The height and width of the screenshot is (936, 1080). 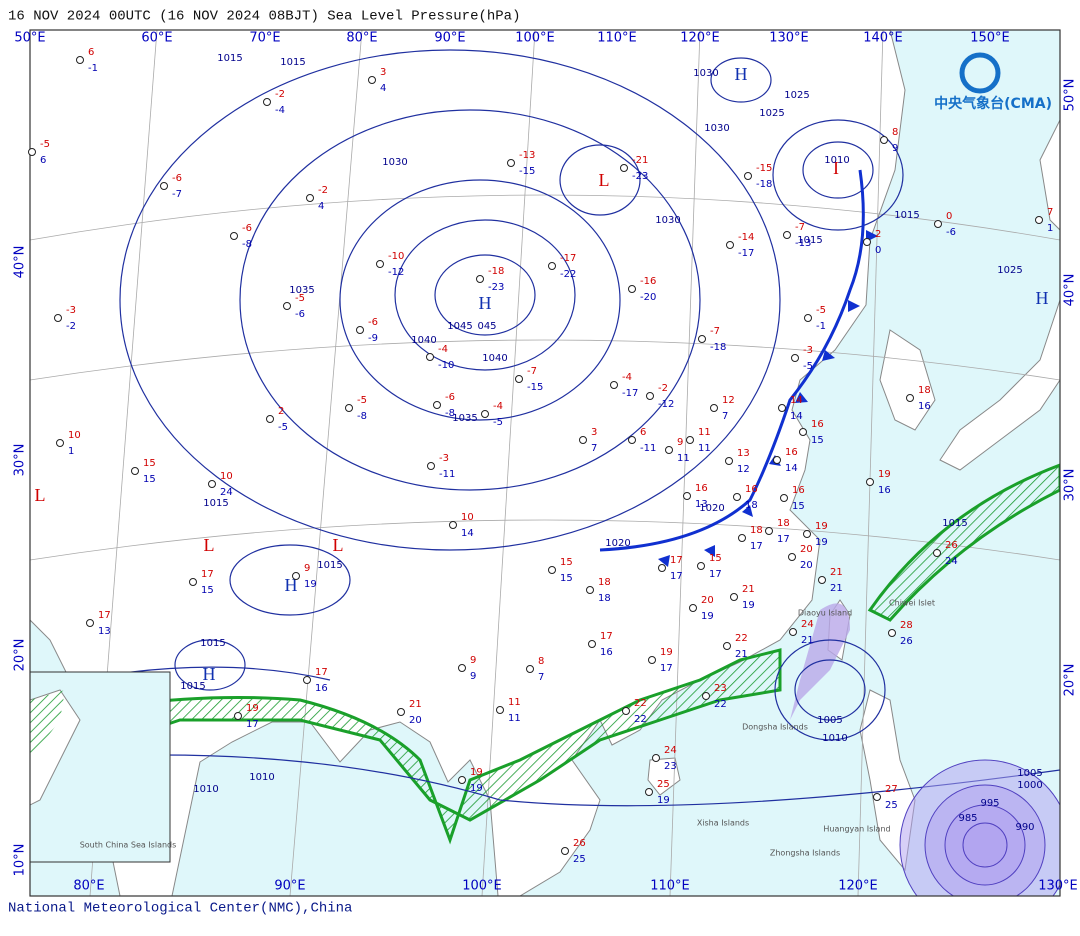 What do you see at coordinates (796, 95) in the screenshot?
I see `isobar-label: 1025` at bounding box center [796, 95].